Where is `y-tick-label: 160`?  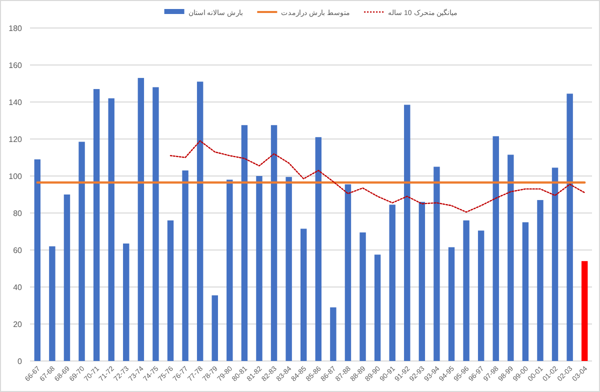 y-tick-label: 160 is located at coordinates (15, 65).